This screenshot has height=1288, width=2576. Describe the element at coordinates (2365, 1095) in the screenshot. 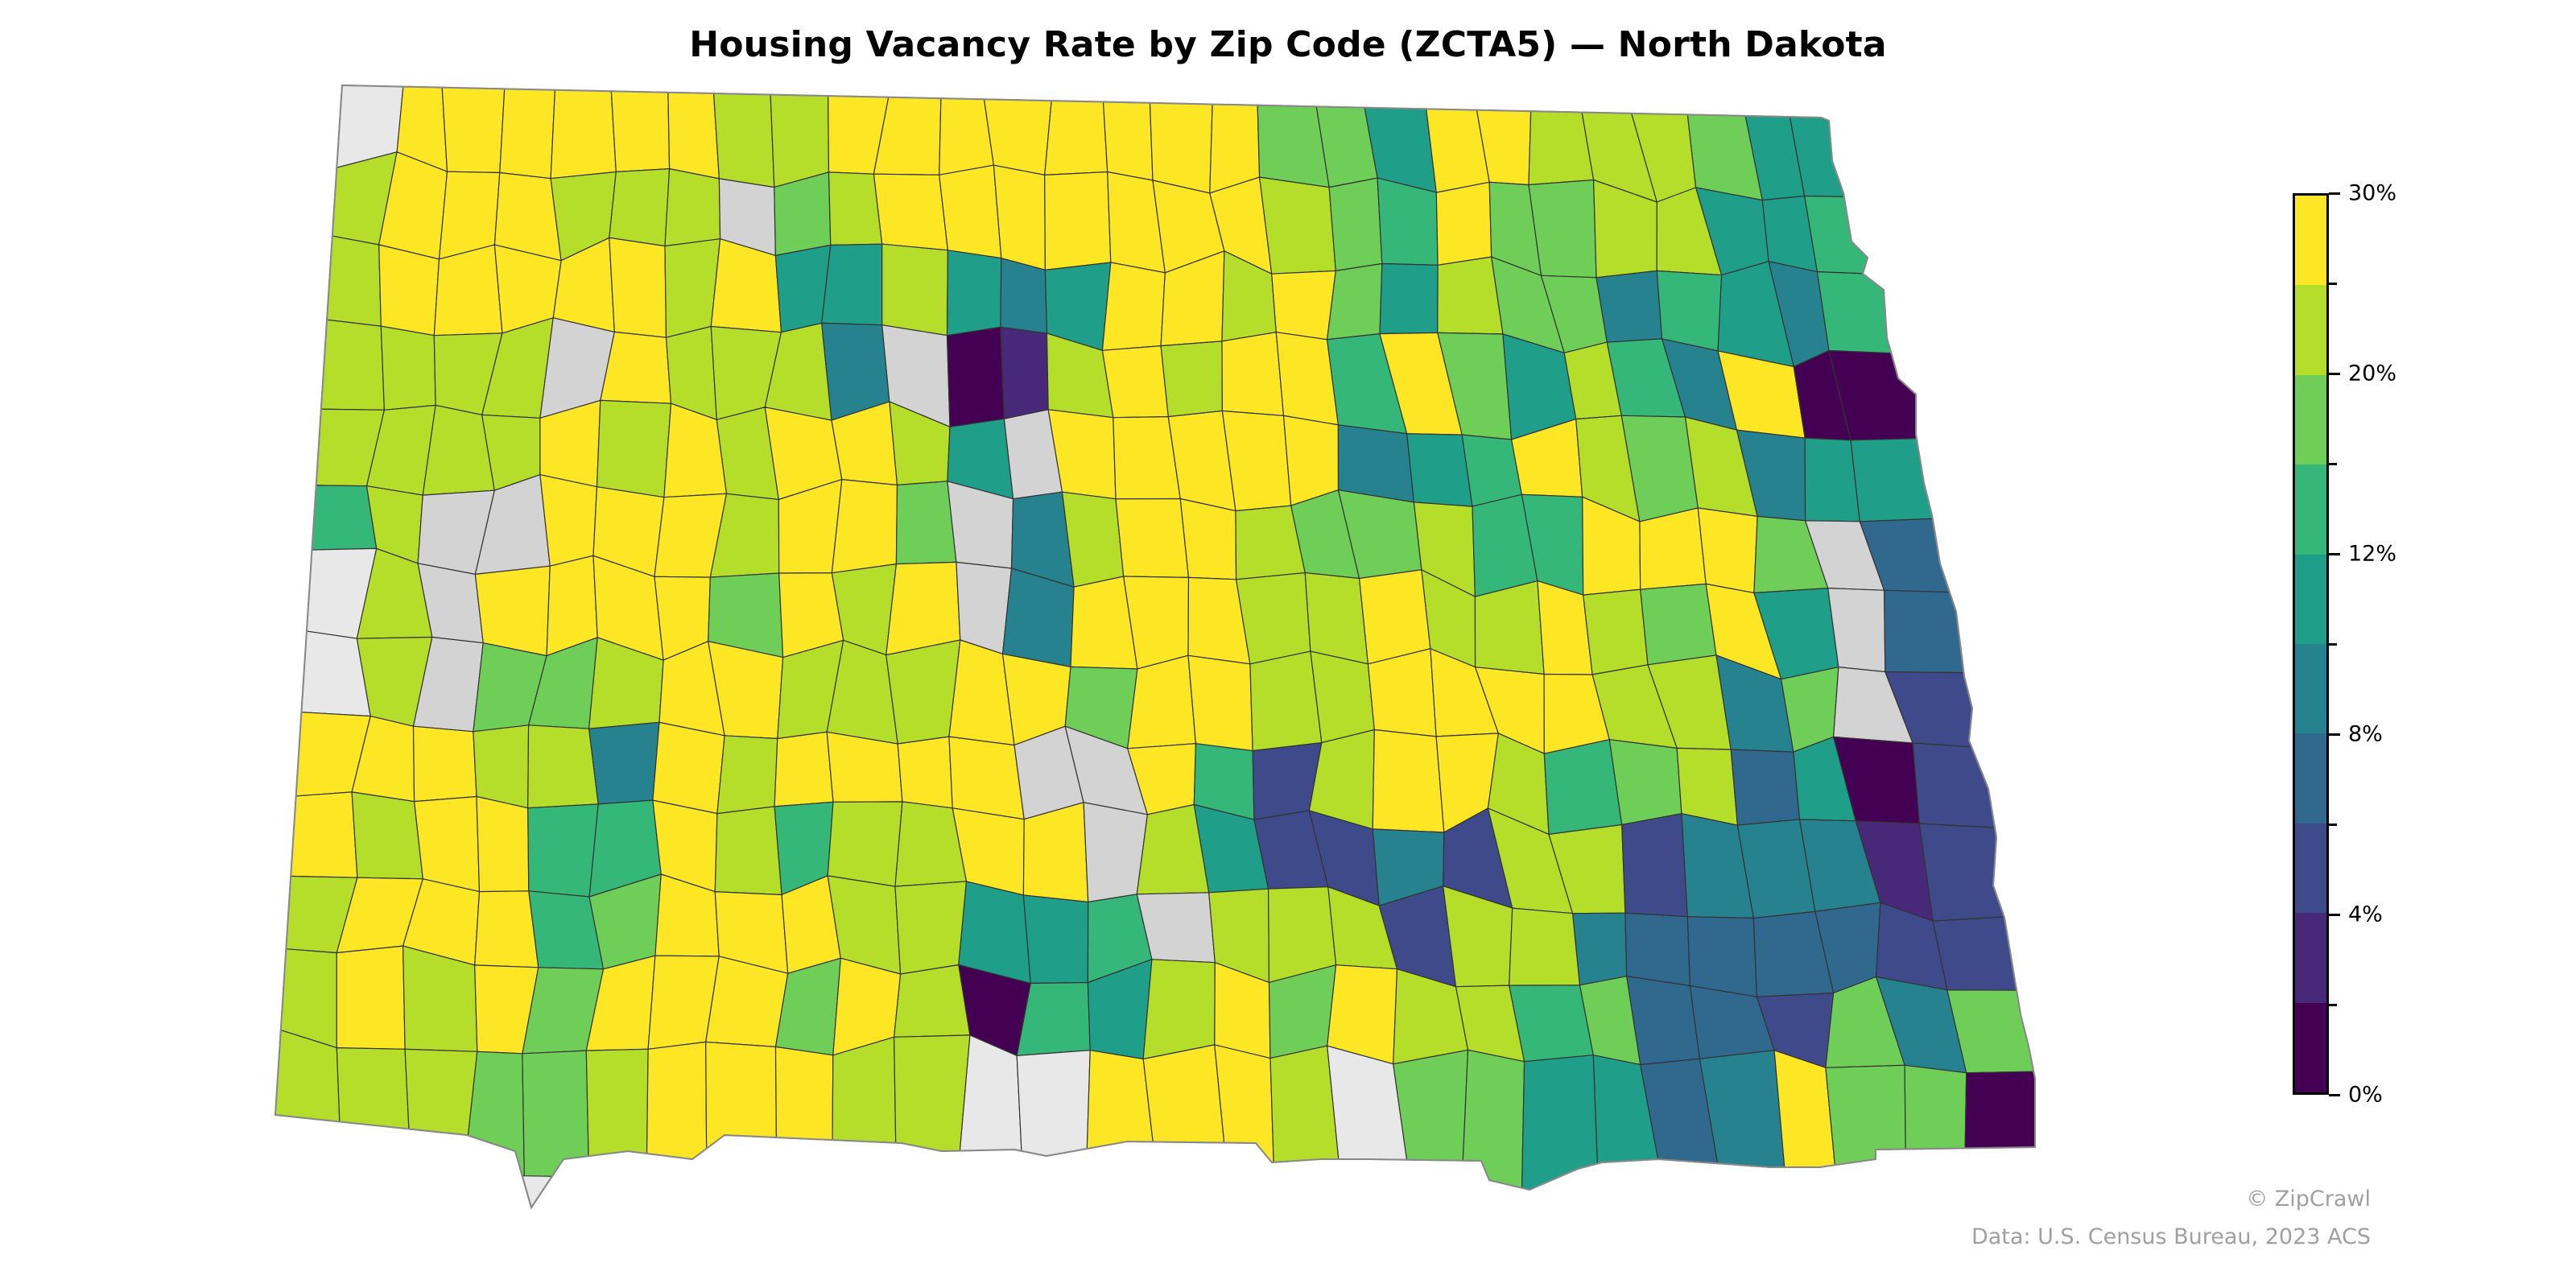

I see `colorbar-tick-label: 0%` at that location.